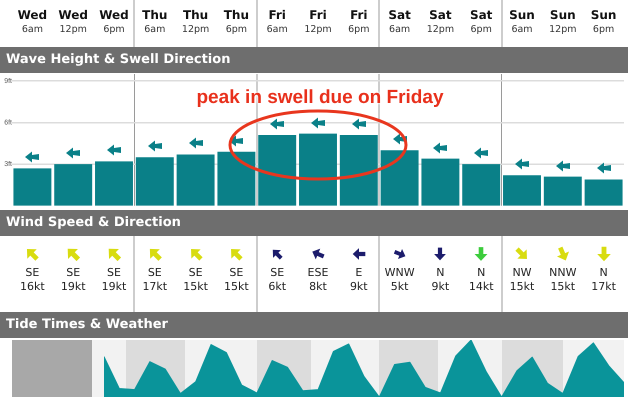  I want to click on x-tick-label: Thu 12pm, so click(195, 22).